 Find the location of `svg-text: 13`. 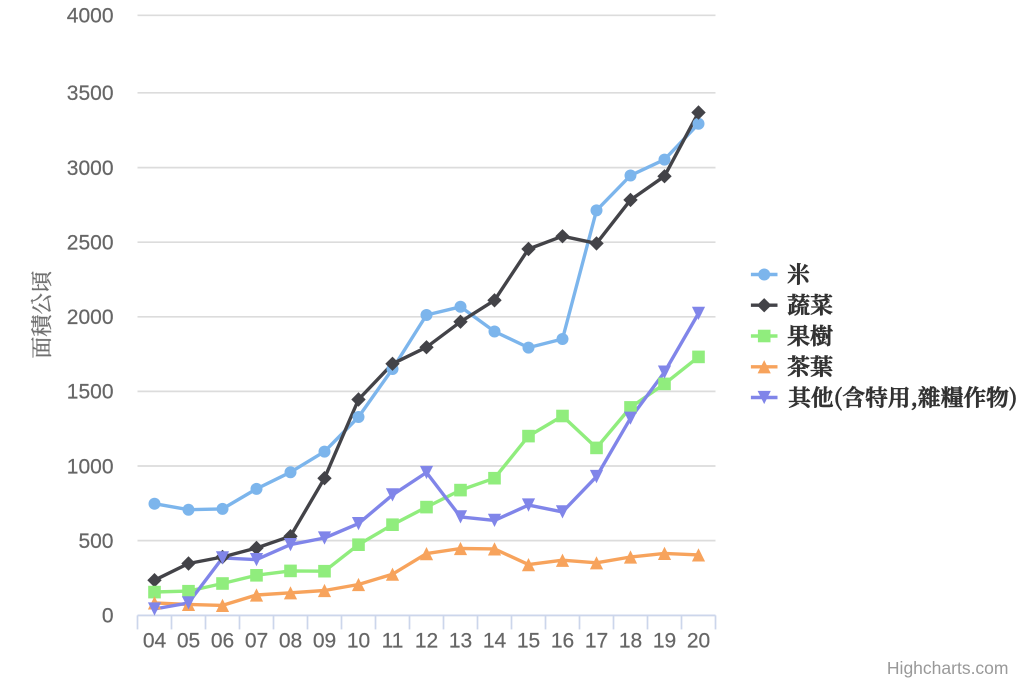

svg-text: 13 is located at coordinates (460, 640).